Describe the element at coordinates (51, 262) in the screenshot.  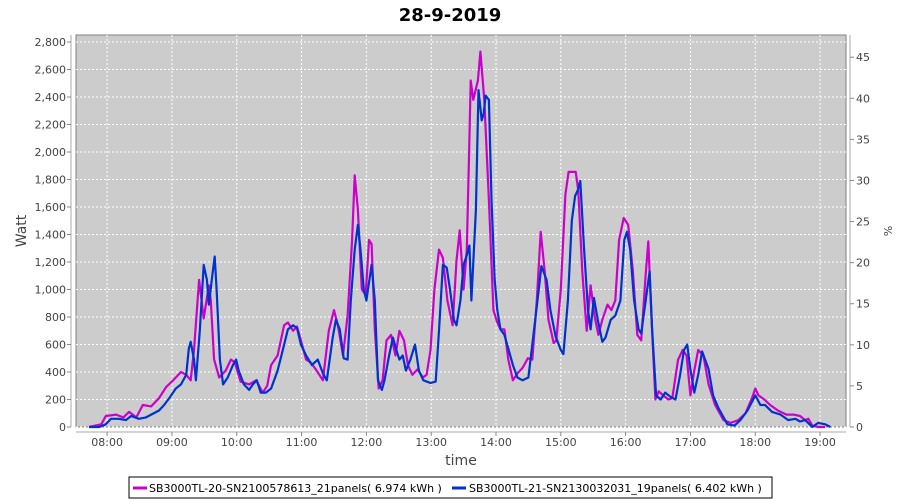
I see `y-tick-label: 1,200` at that location.